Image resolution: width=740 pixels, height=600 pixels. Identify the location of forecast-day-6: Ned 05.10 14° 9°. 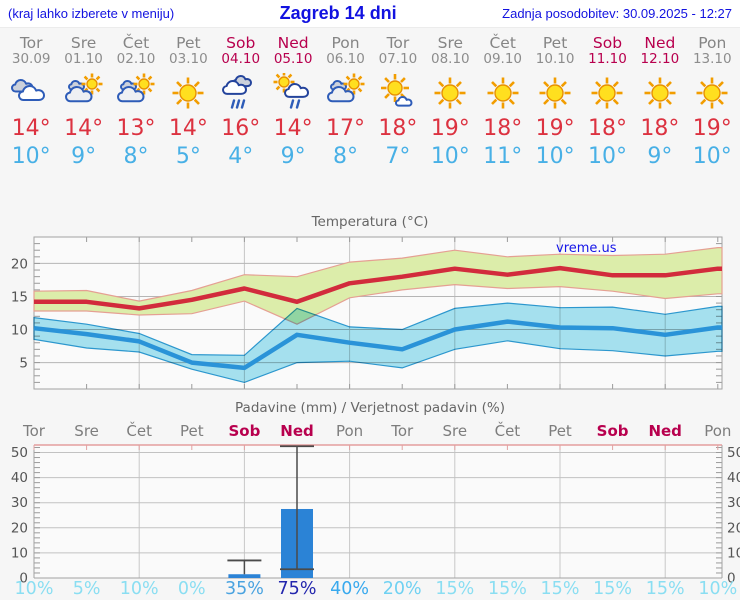
(293, 99).